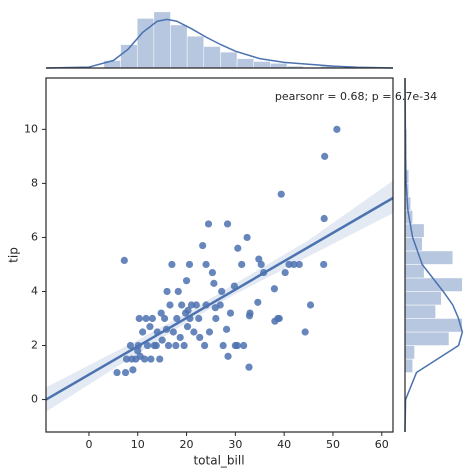 The image size is (474, 476). I want to click on y-tick-label: 10, so click(31, 128).